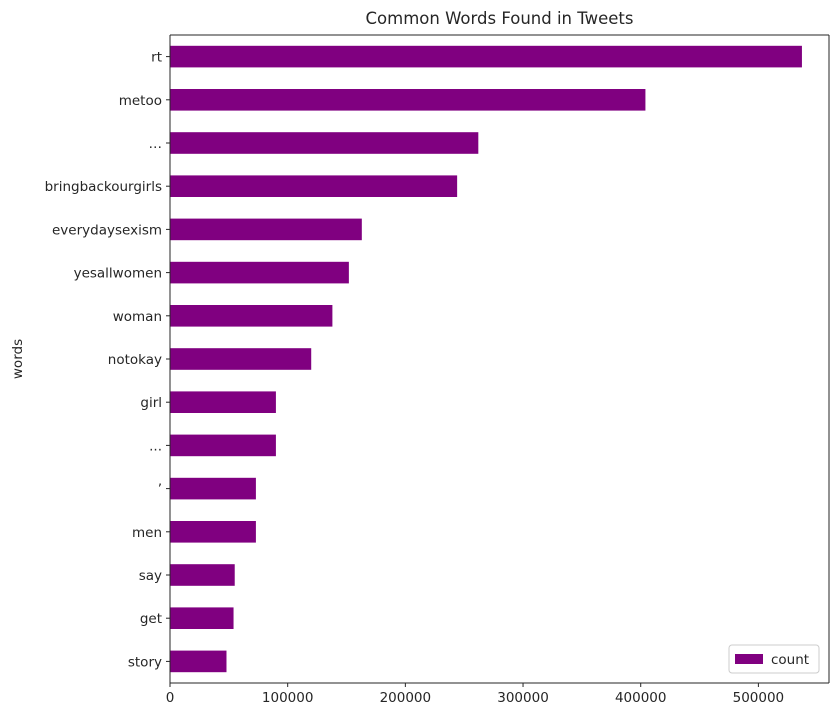  I want to click on y-tick-label: rt, so click(156, 58).